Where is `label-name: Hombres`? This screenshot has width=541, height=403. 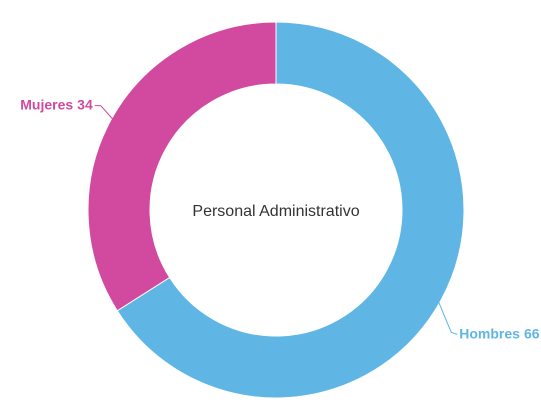 label-name: Hombres is located at coordinates (489, 333).